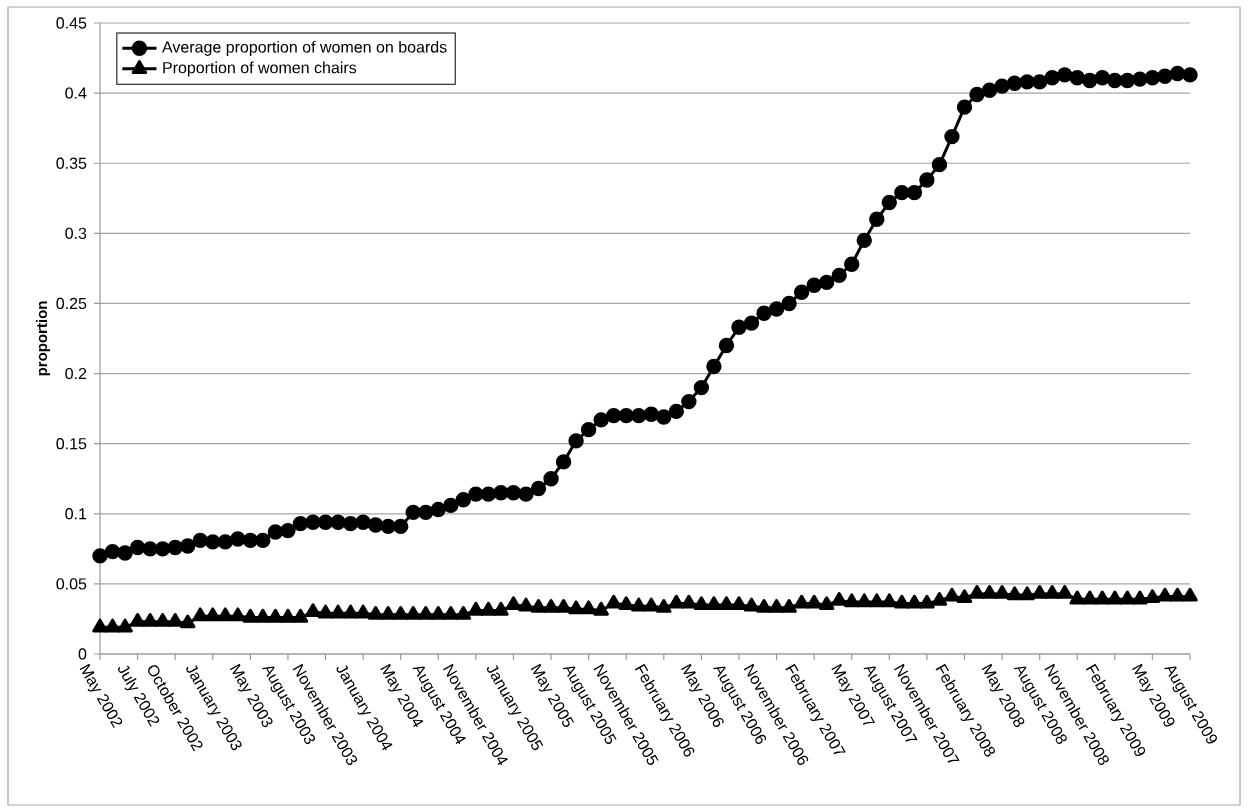 The width and height of the screenshot is (1248, 811). What do you see at coordinates (260, 69) in the screenshot?
I see `legend-label: Proportion of women chairs` at bounding box center [260, 69].